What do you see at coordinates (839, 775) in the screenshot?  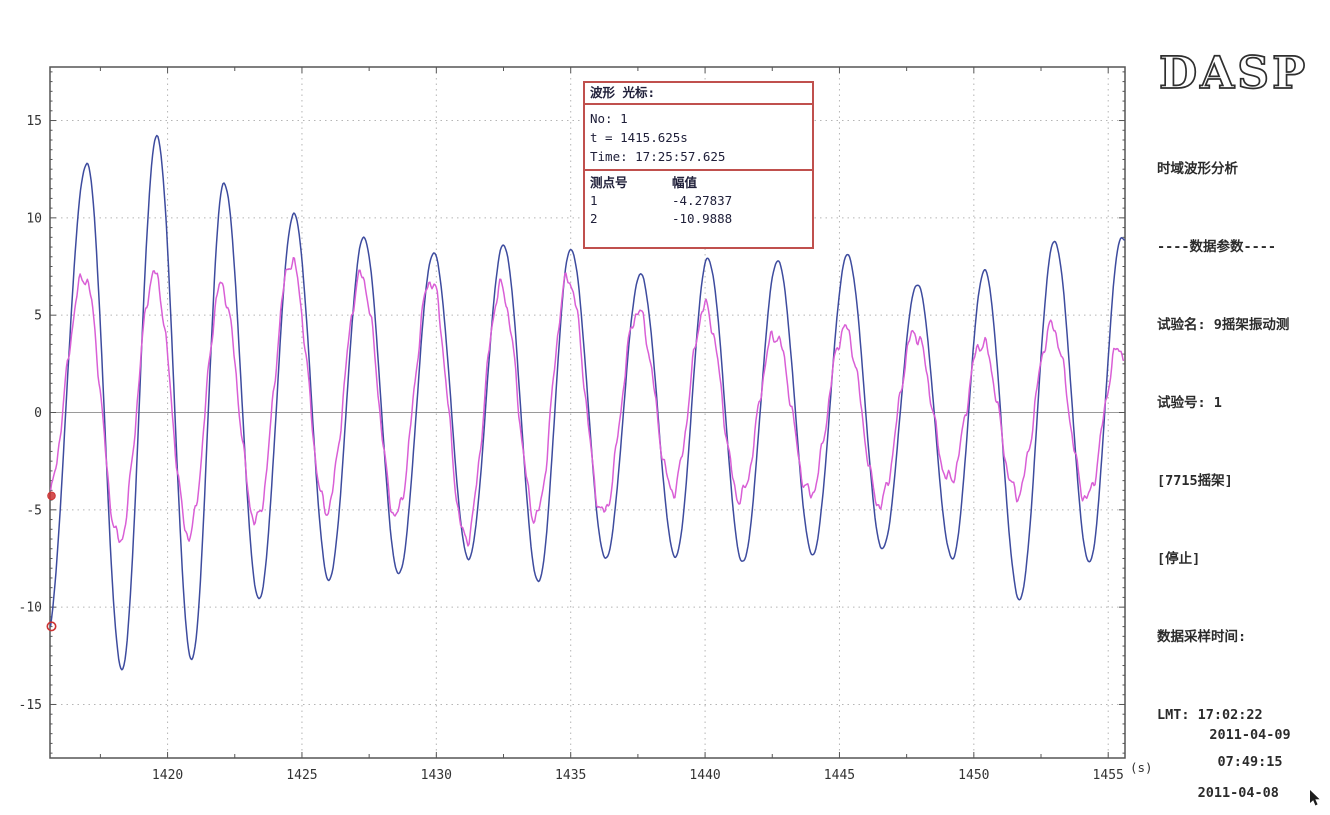 I see `x-tick-label: 1445` at bounding box center [839, 775].